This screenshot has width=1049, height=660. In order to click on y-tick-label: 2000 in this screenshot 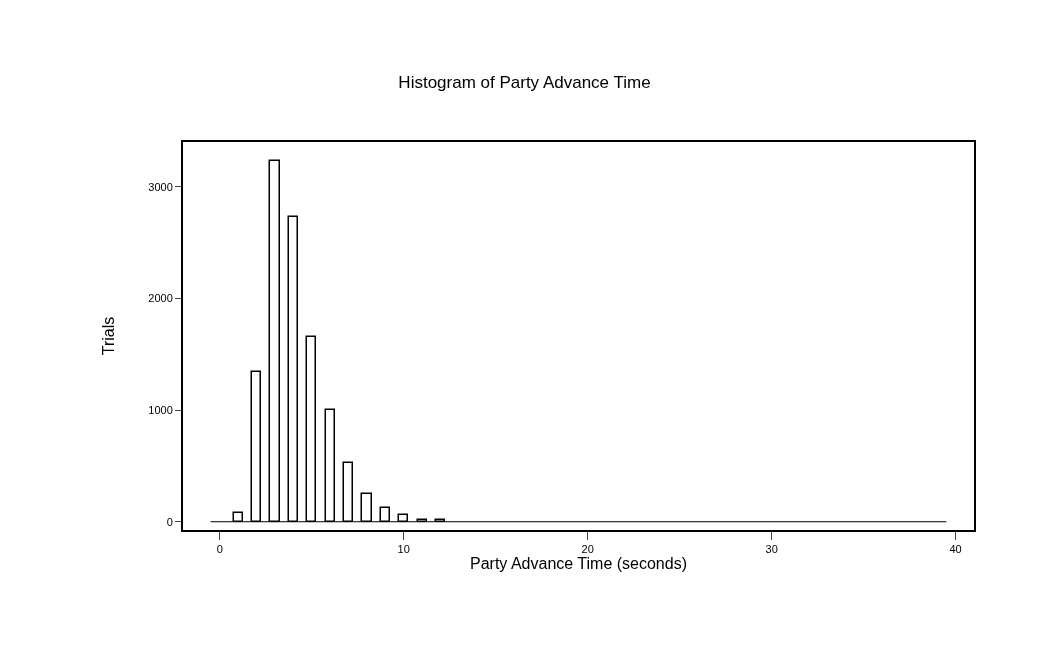, I will do `click(160, 298)`.